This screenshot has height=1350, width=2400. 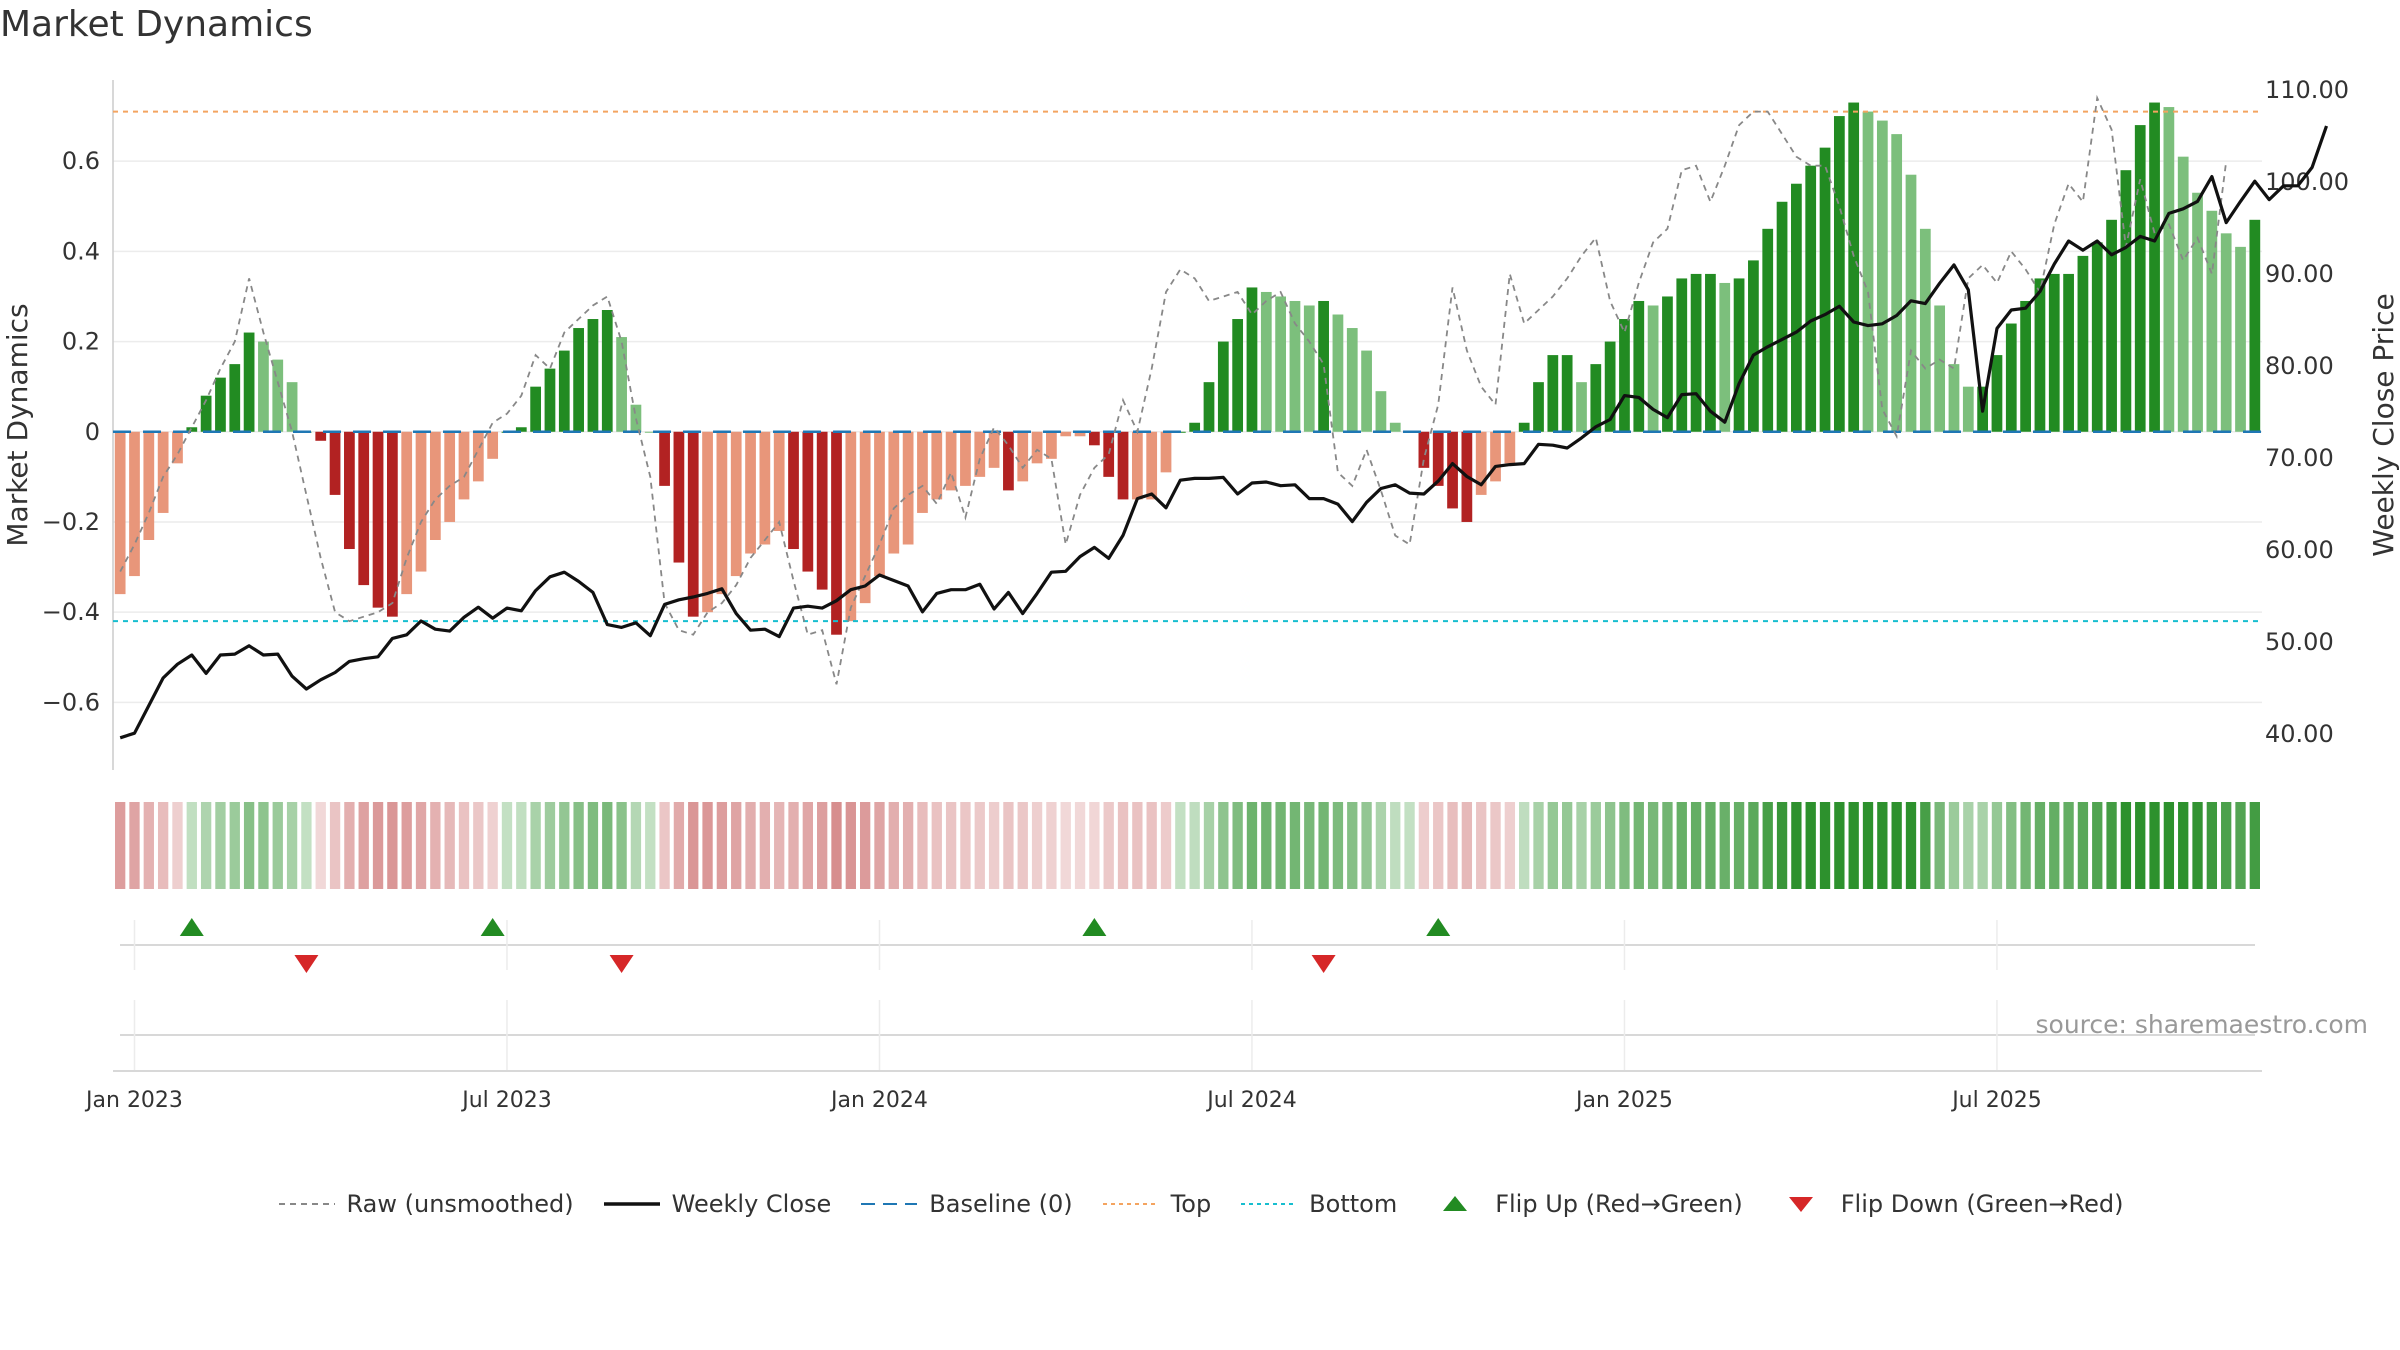 What do you see at coordinates (1318, 1204) in the screenshot?
I see `legend-item: Bottom` at bounding box center [1318, 1204].